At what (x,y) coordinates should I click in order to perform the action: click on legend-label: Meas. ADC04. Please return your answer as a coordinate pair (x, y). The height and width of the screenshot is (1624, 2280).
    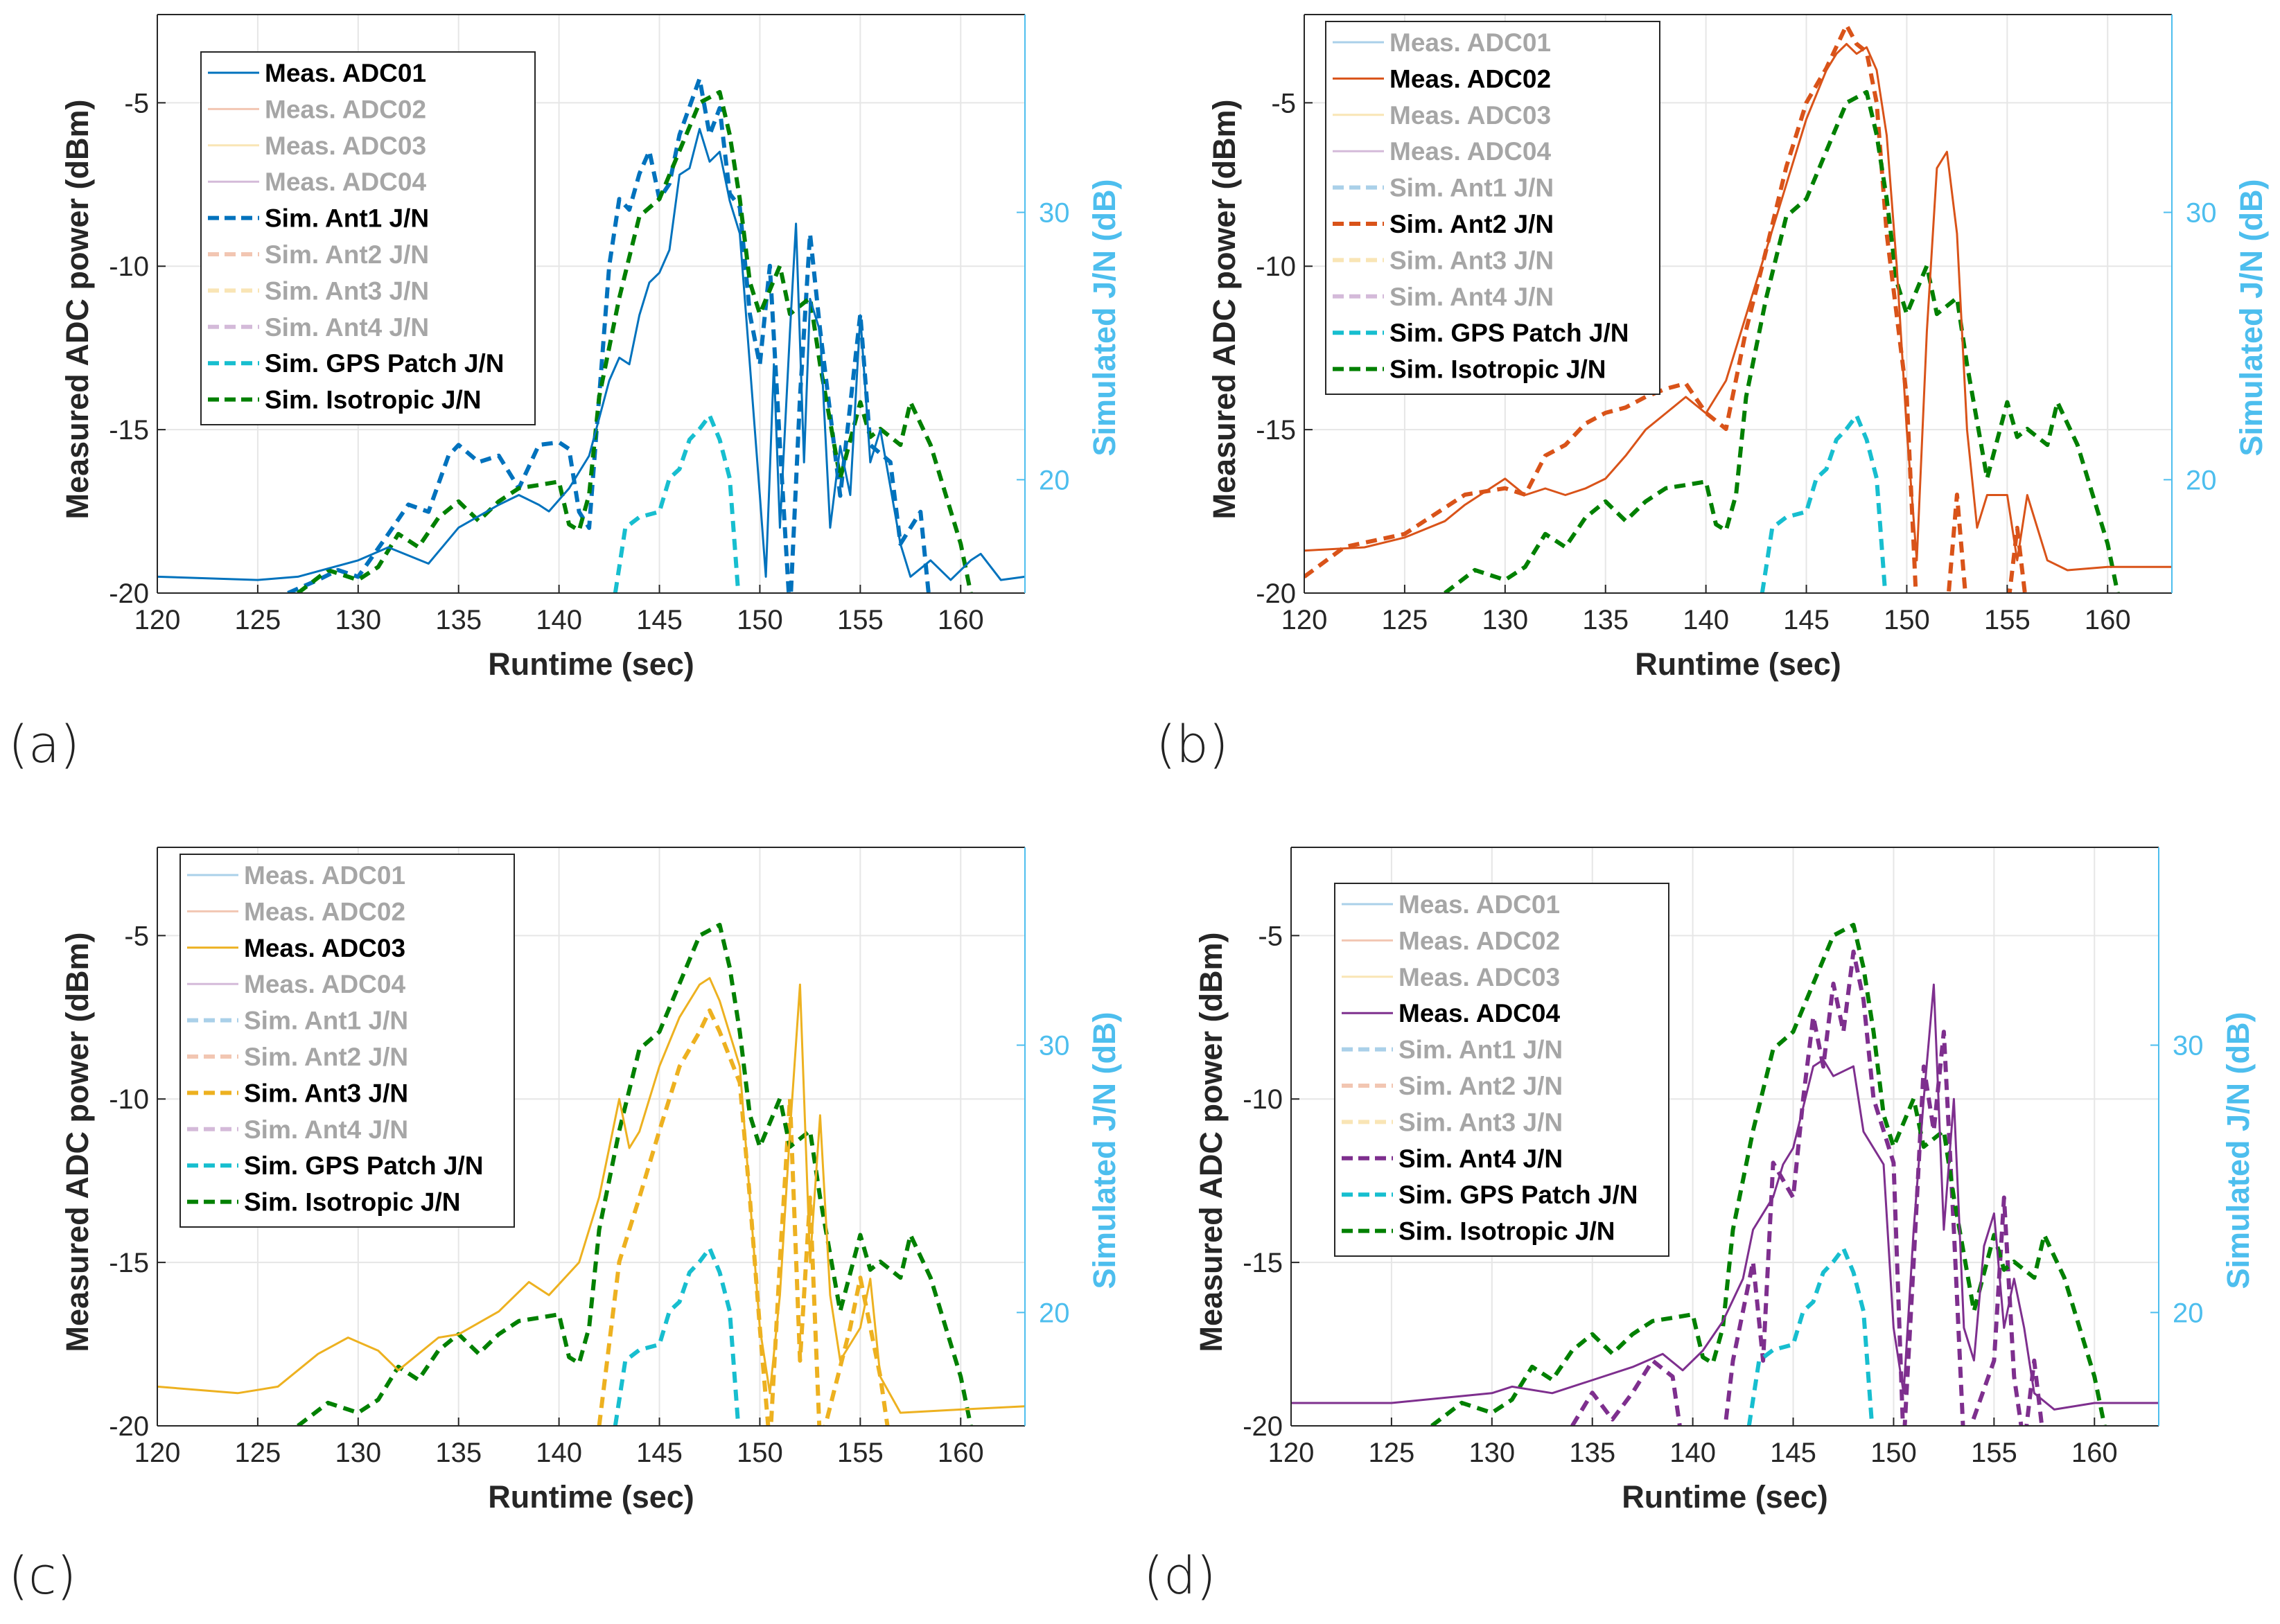
    Looking at the image, I should click on (345, 182).